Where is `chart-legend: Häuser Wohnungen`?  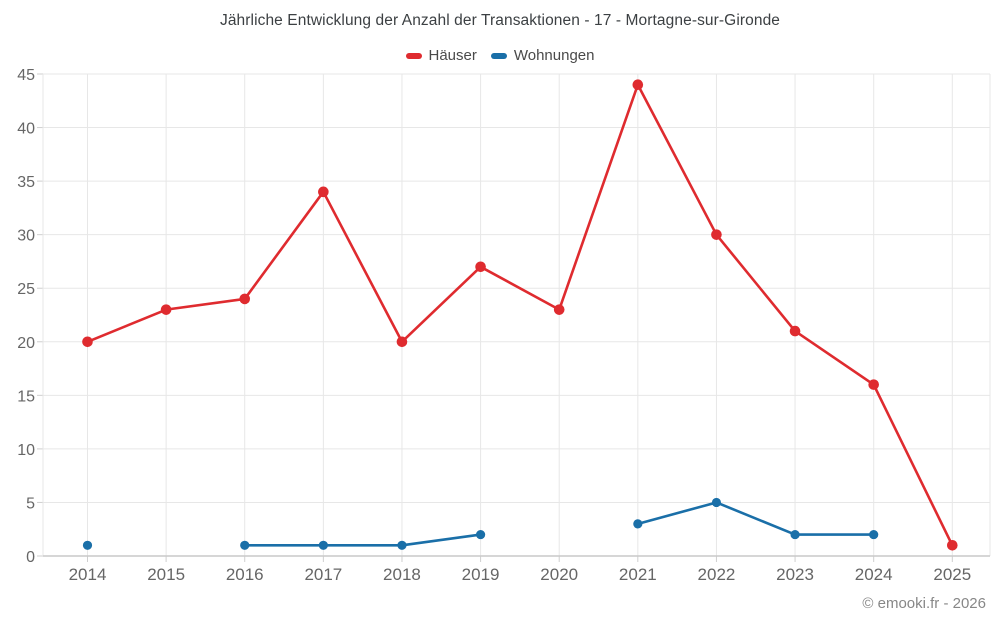 chart-legend: Häuser Wohnungen is located at coordinates (500, 55).